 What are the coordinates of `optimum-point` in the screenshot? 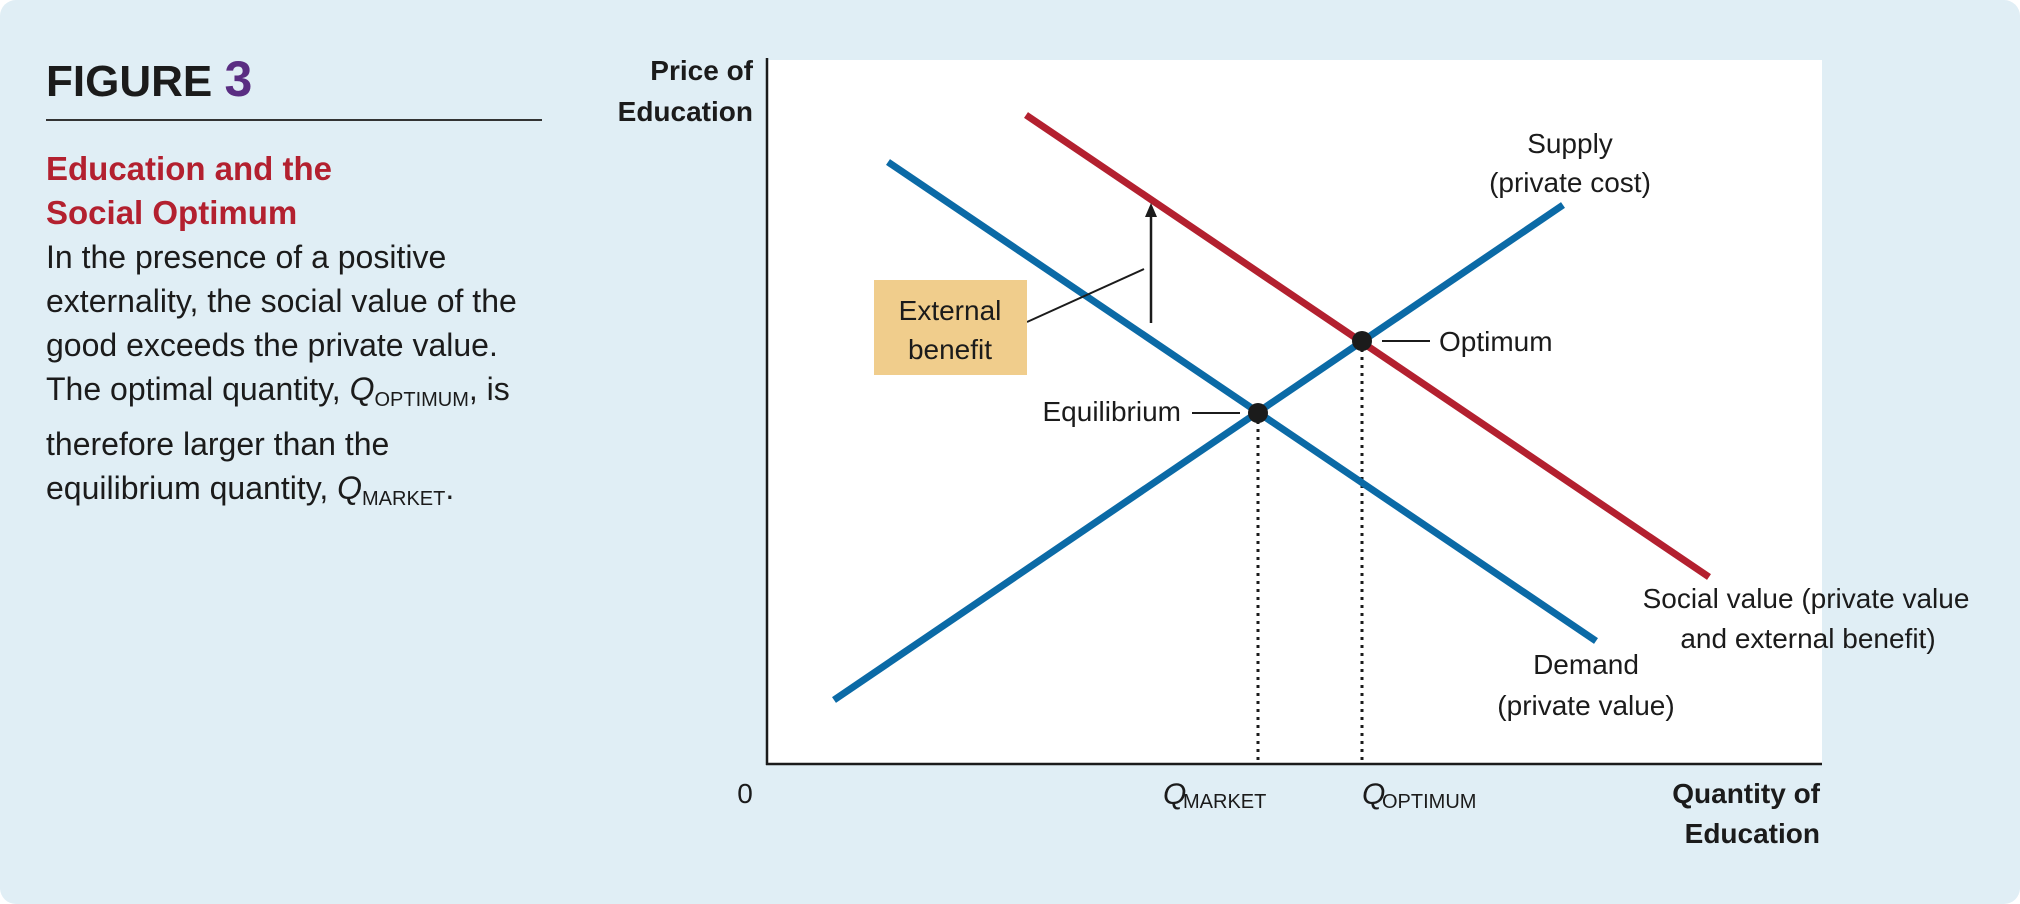 It's located at (1362, 341).